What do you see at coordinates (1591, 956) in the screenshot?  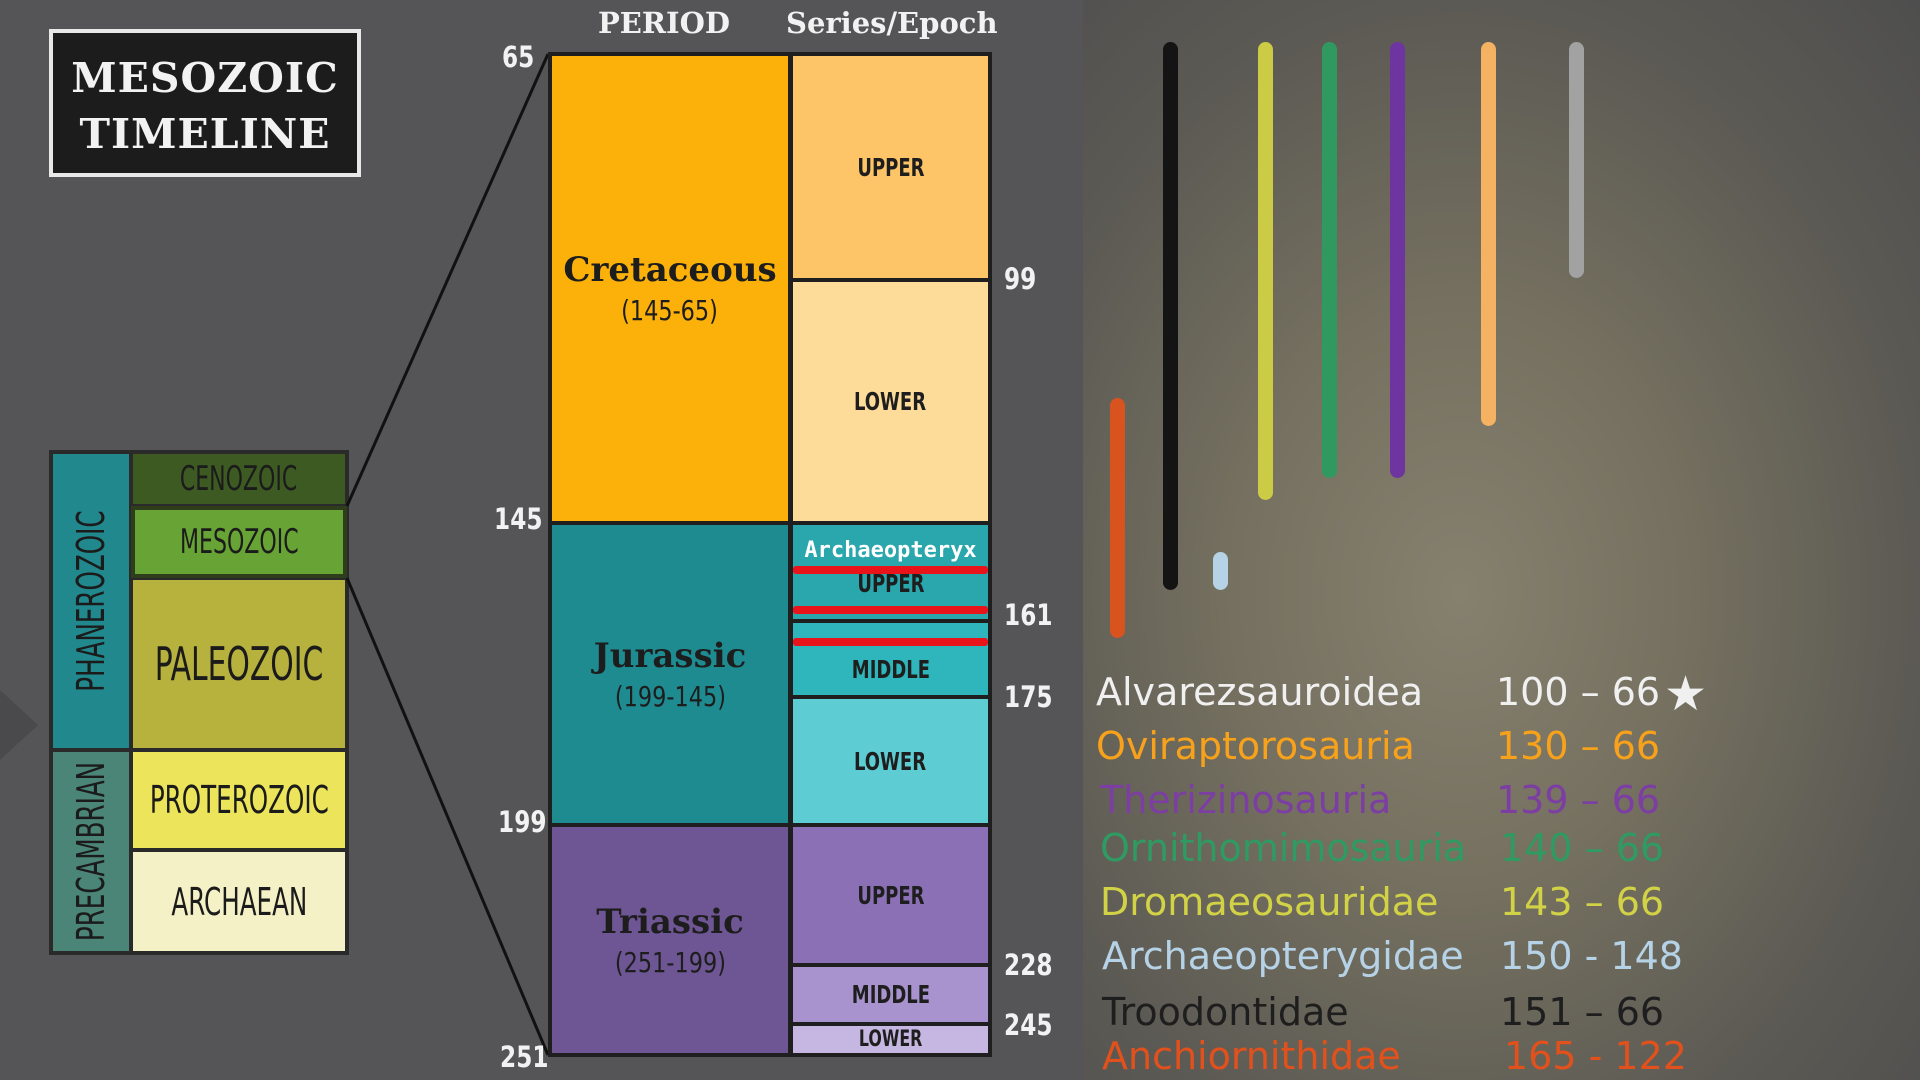 I see `legend-range: 150 - 148` at bounding box center [1591, 956].